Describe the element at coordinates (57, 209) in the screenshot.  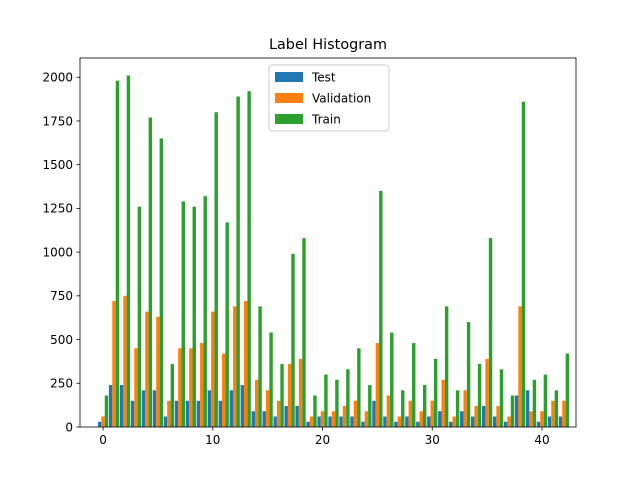
I see `y-tick-label: 1250` at that location.